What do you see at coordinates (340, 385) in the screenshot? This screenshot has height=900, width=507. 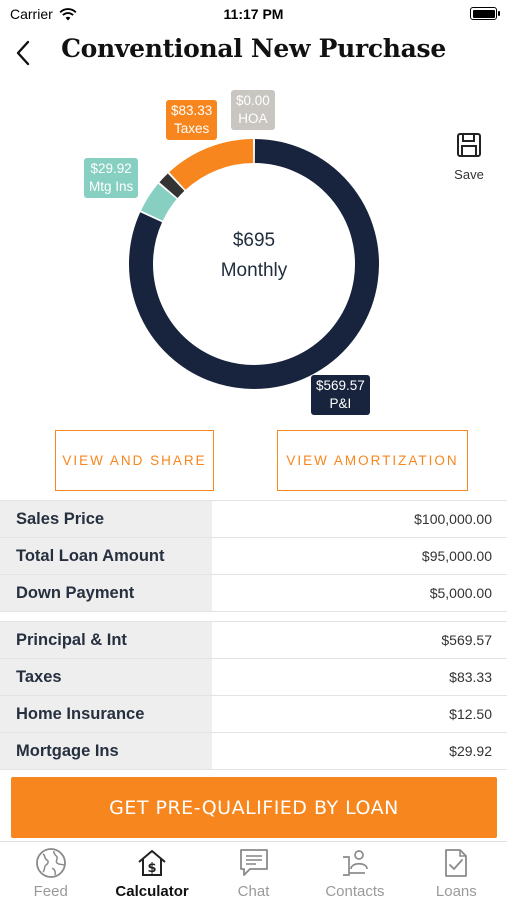 I see `pi-tag-amount: $569.57` at bounding box center [340, 385].